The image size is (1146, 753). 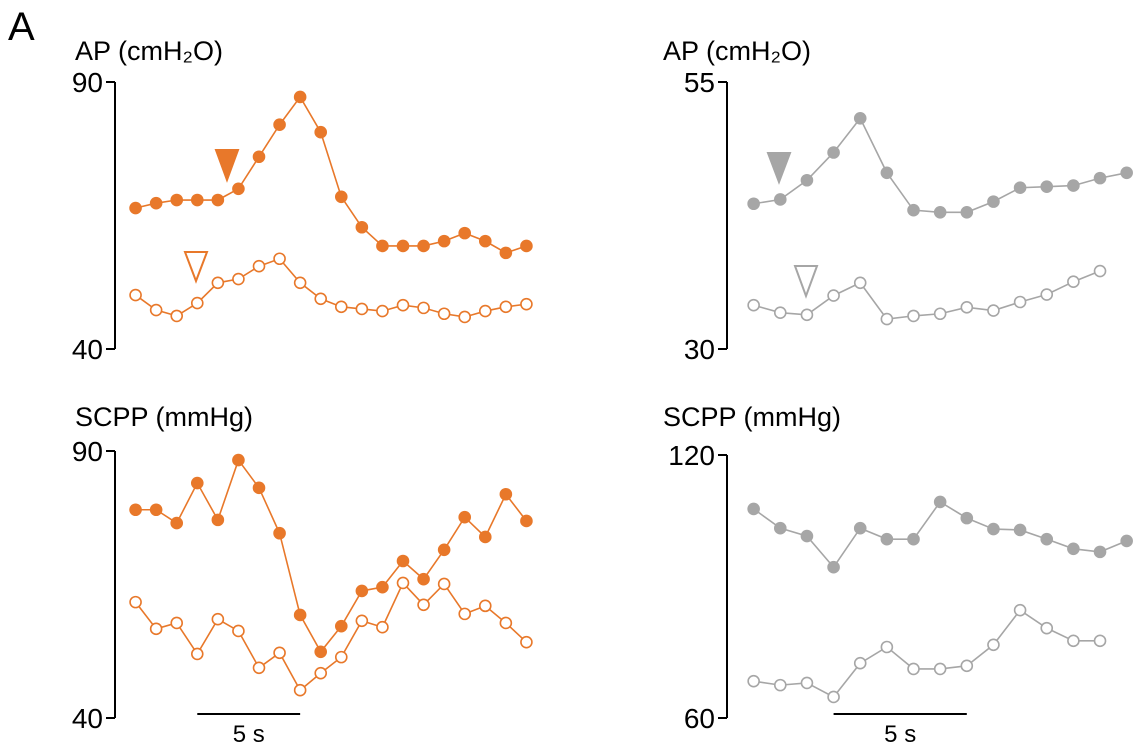 I want to click on y-tick-label: 30, so click(x=699, y=349).